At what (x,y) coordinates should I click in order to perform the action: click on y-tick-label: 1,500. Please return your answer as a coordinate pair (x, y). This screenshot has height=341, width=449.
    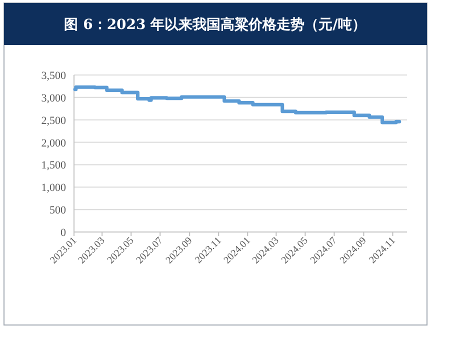
    Looking at the image, I should click on (53, 166).